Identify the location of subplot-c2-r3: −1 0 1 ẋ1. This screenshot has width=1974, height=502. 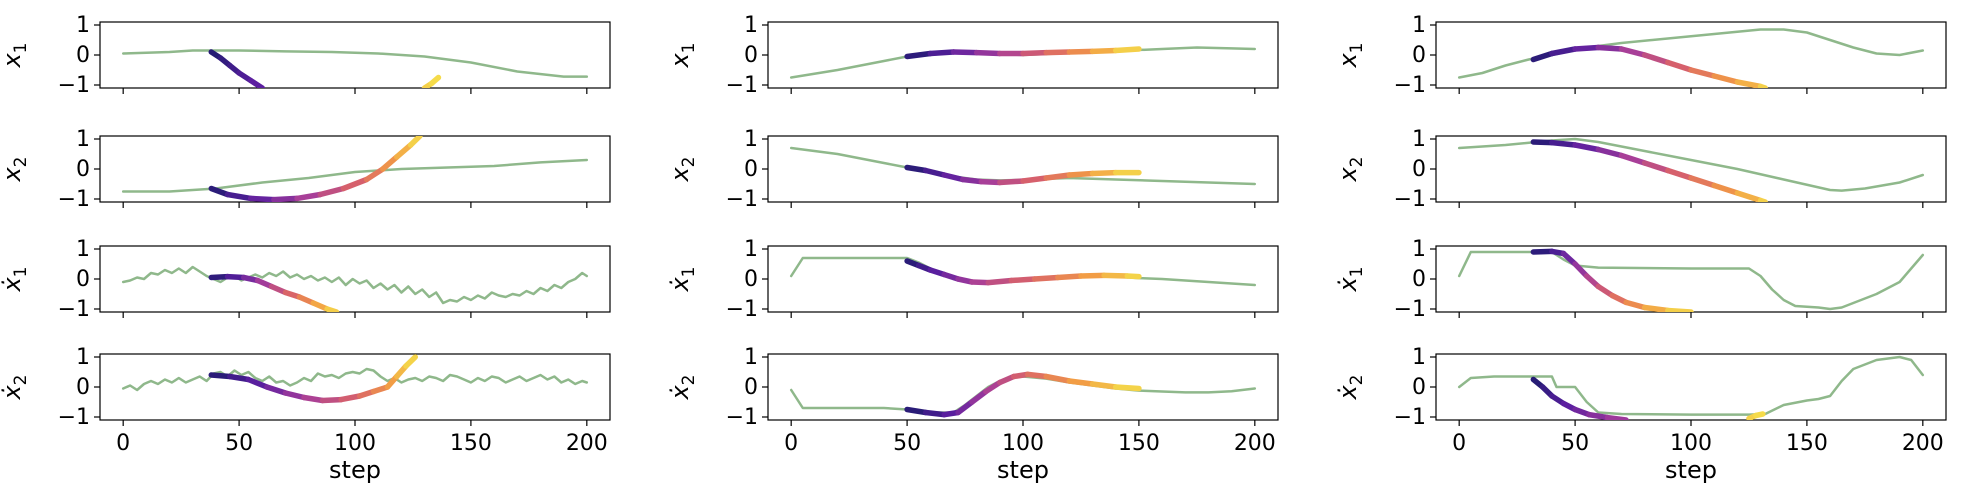
(972, 279).